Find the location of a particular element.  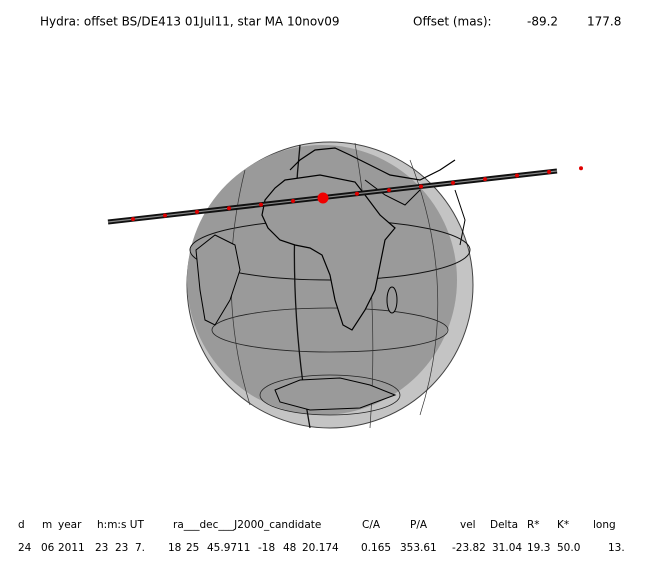

cell: 50.0 is located at coordinates (568, 548).